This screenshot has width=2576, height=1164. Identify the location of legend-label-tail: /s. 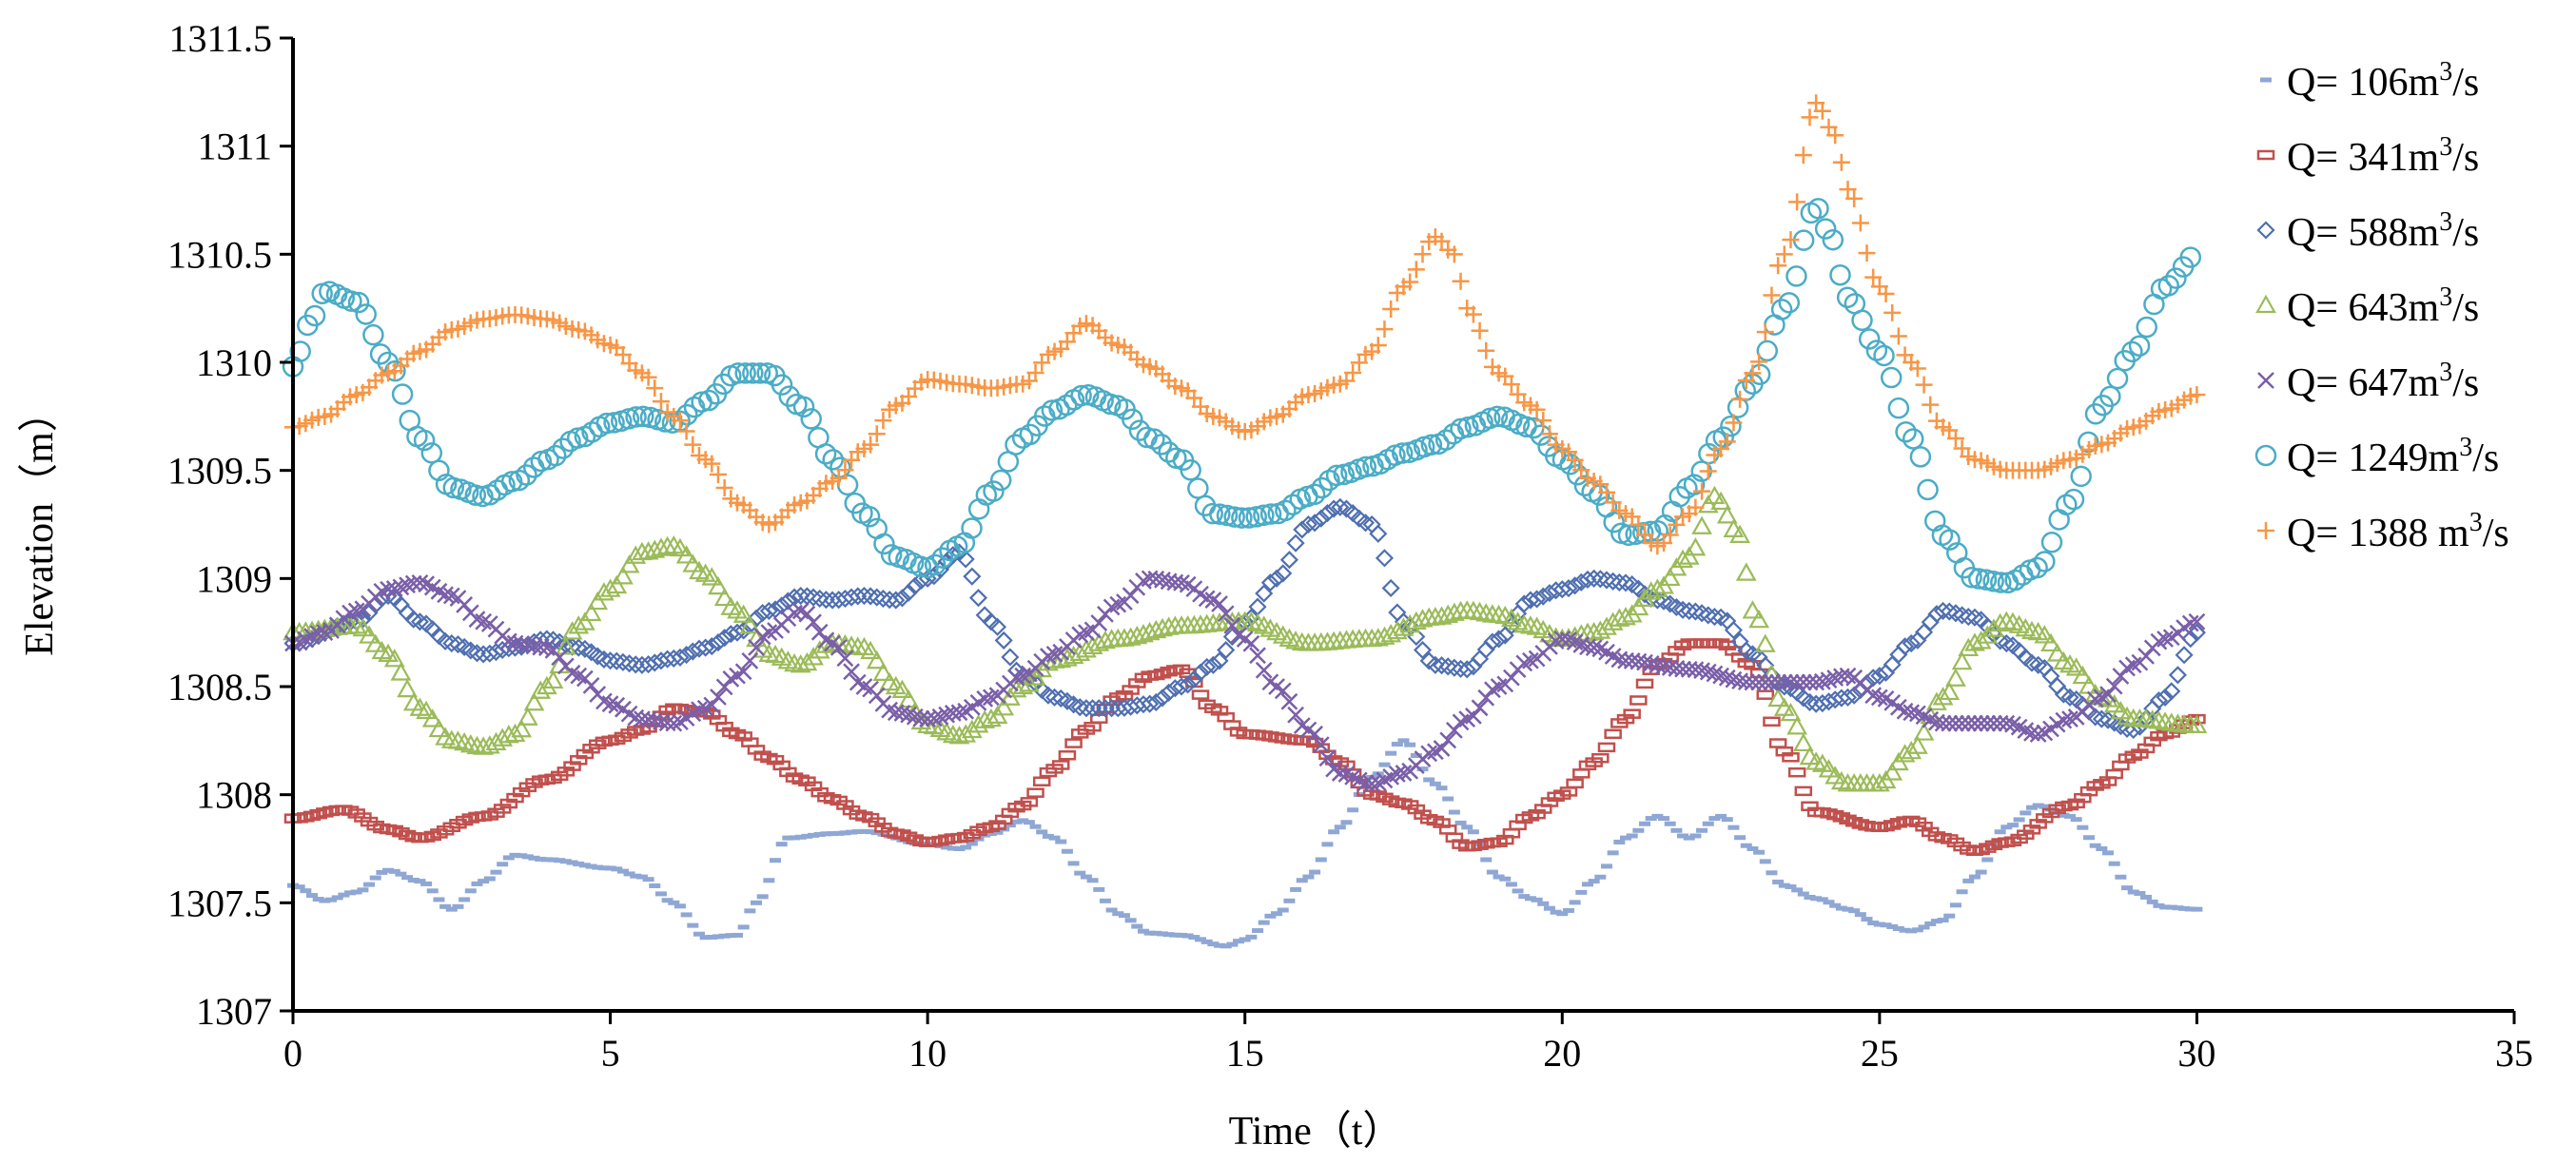
(2496, 533).